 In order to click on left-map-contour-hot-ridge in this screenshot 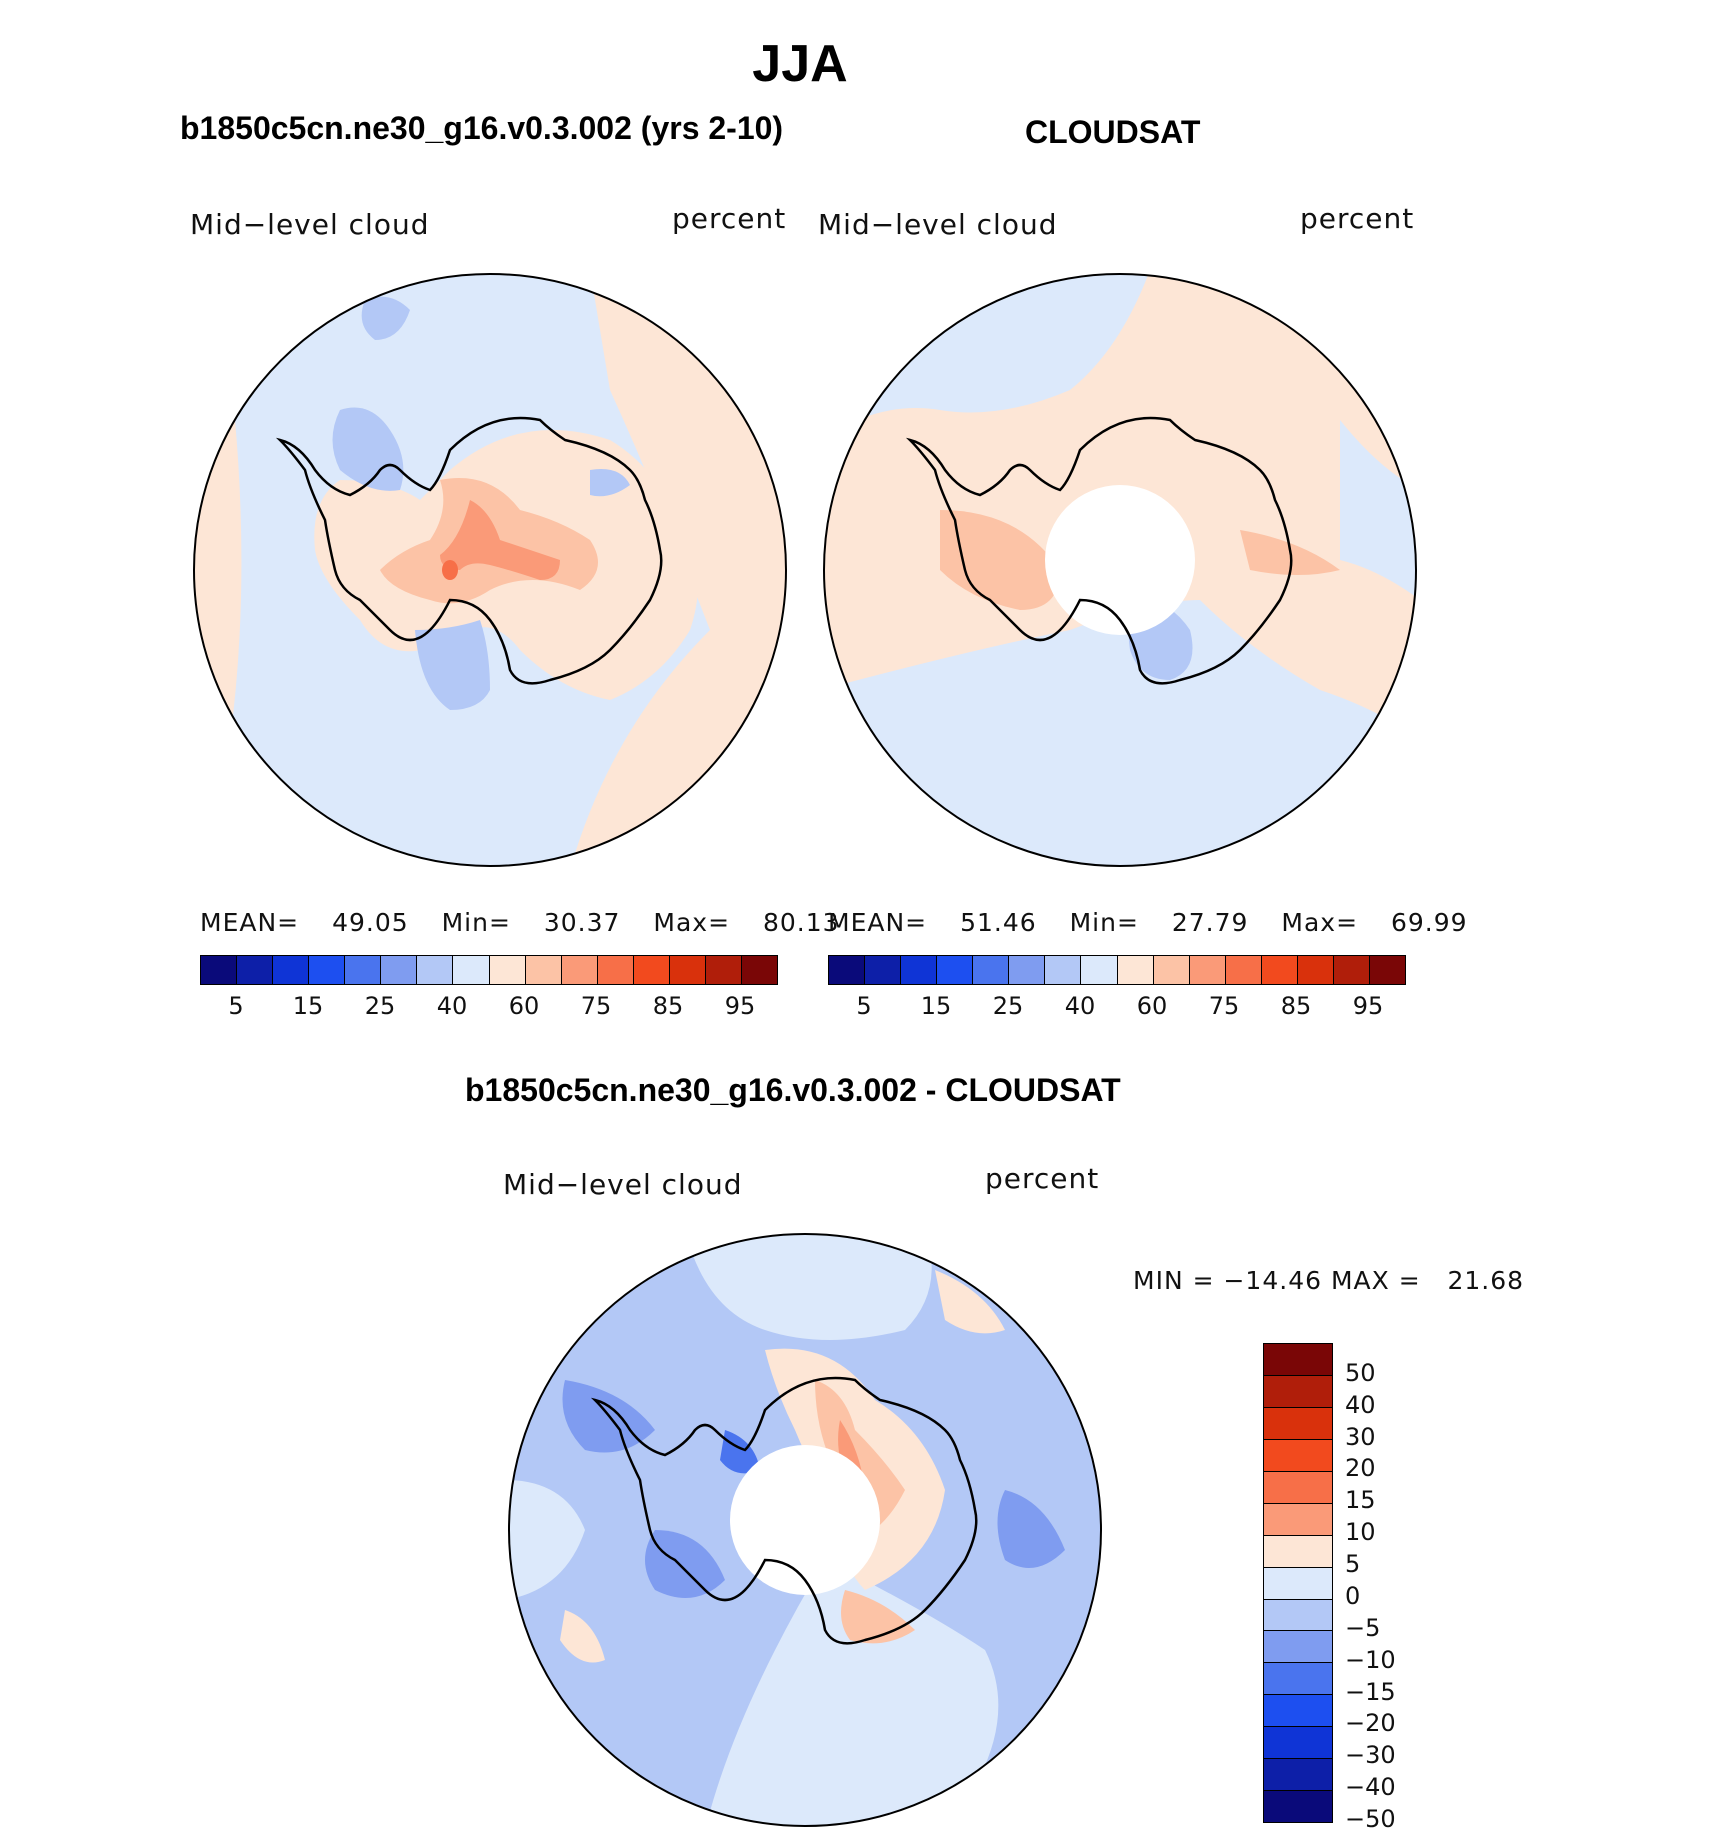, I will do `click(500, 540)`.